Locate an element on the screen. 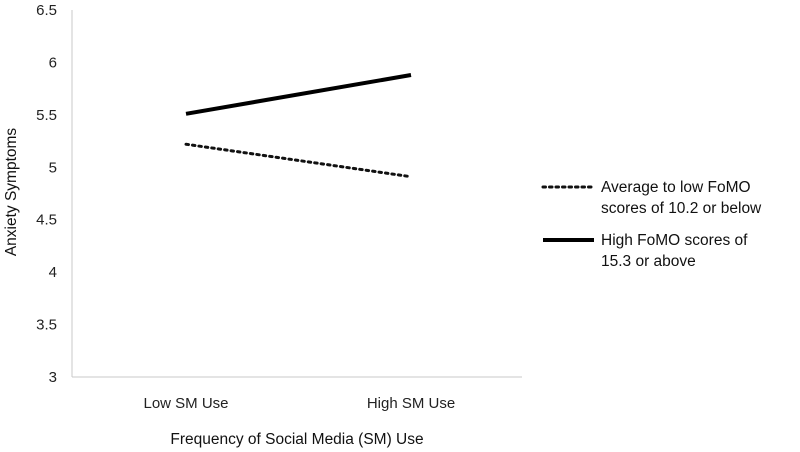  series-lines is located at coordinates (298, 126).